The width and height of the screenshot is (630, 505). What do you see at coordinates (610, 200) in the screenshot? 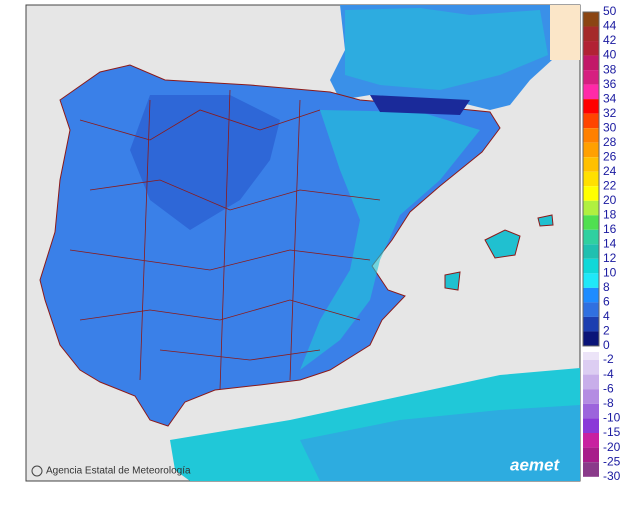
I see `colorbar-label: 20` at bounding box center [610, 200].